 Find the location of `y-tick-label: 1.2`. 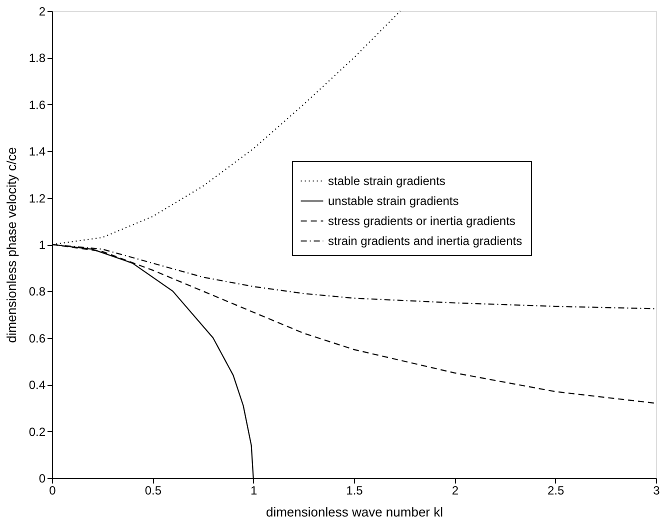

y-tick-label: 1.2 is located at coordinates (37, 198).